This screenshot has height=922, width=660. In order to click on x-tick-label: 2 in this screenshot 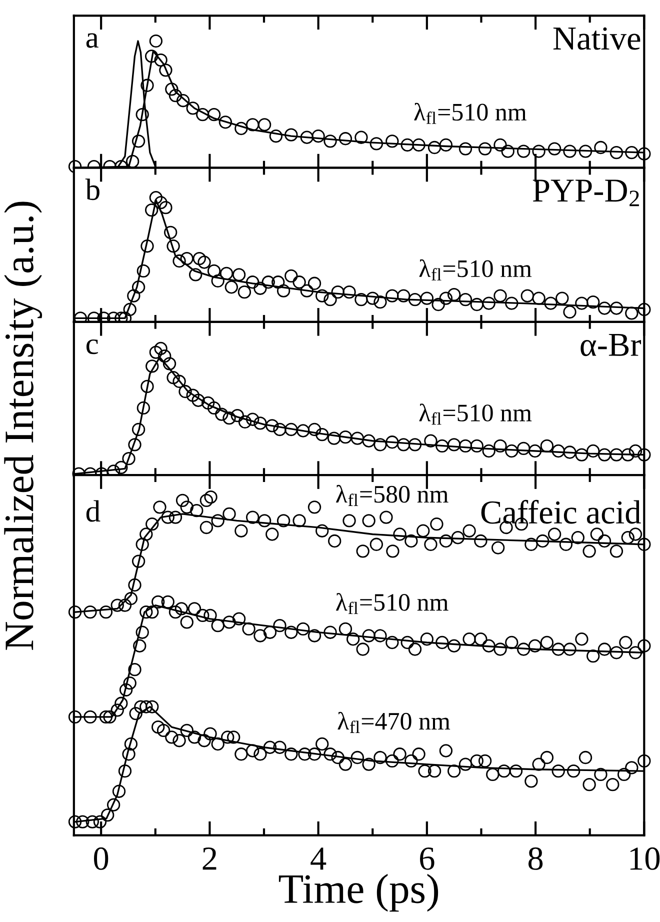, I will do `click(209, 859)`.